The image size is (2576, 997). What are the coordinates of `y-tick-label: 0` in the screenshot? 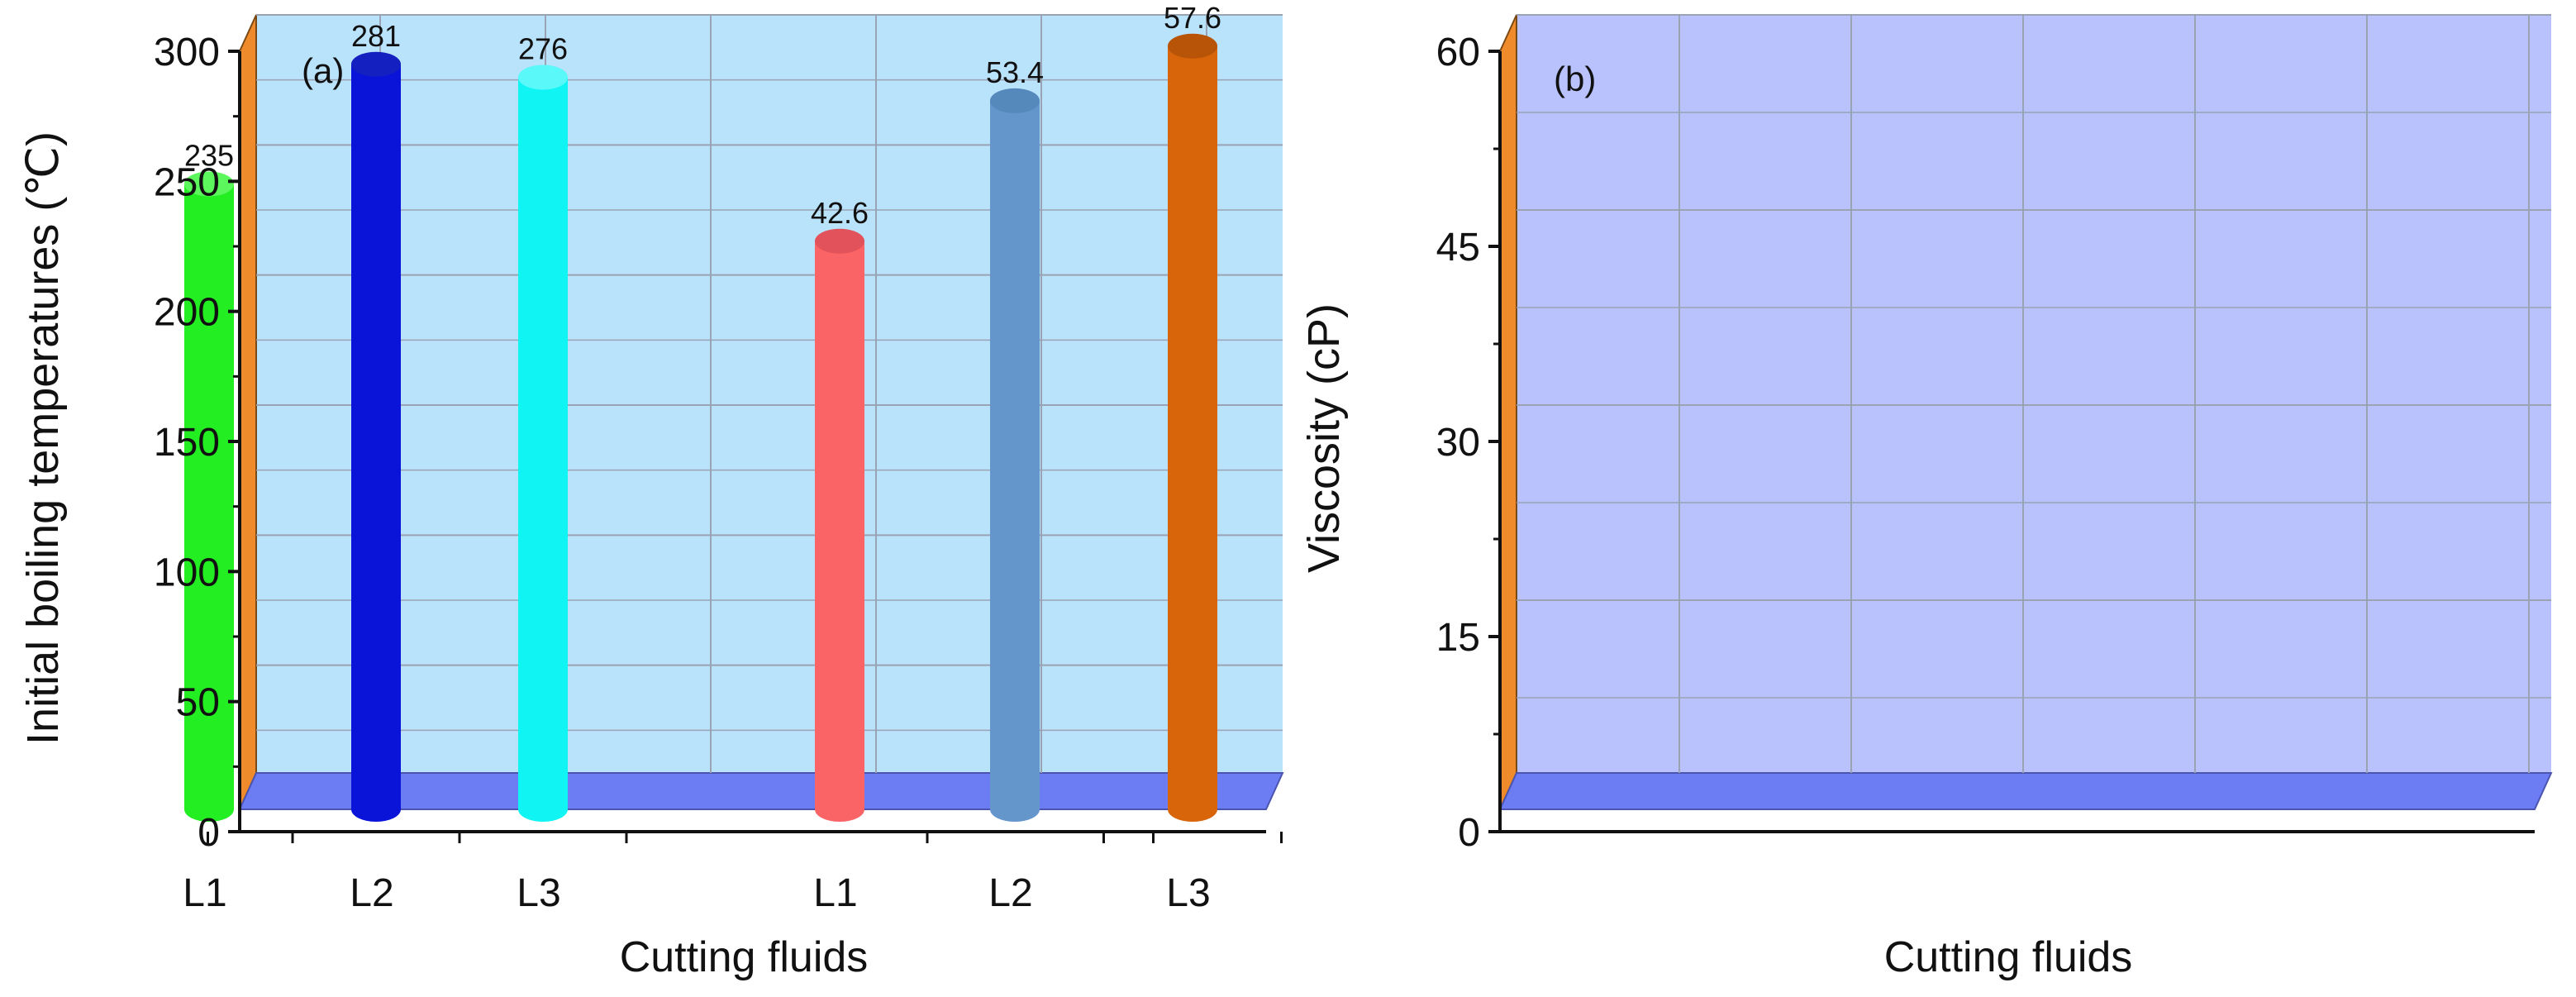 It's located at (1469, 833).